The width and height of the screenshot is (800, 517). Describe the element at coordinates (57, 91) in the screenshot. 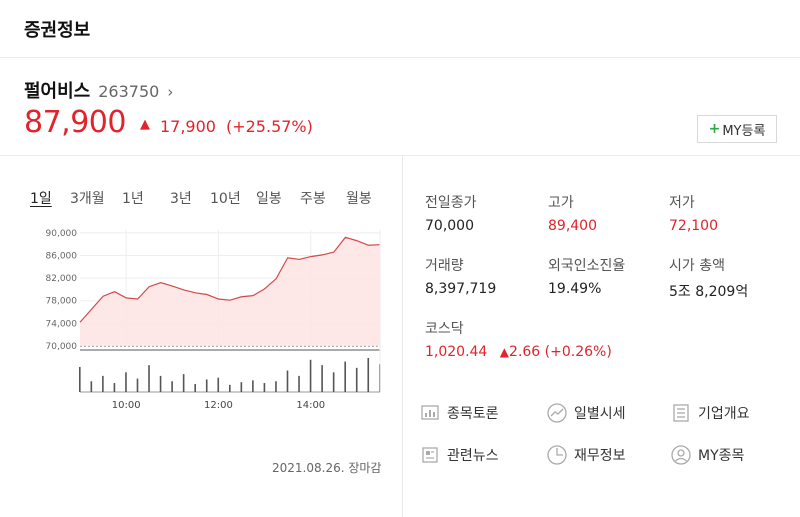

I see `stock-name: 펄어비스` at that location.